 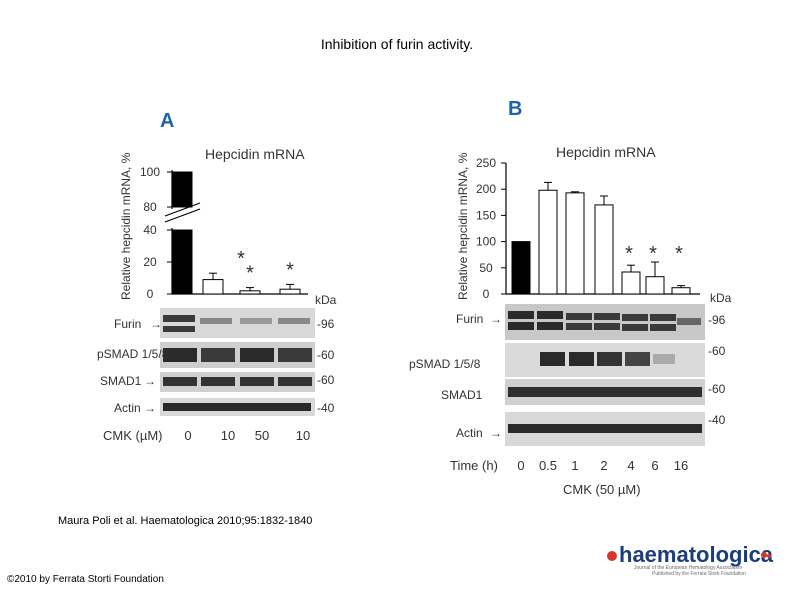 What do you see at coordinates (150, 262) in the screenshot?
I see `panel-a-ytick-label: 20` at bounding box center [150, 262].